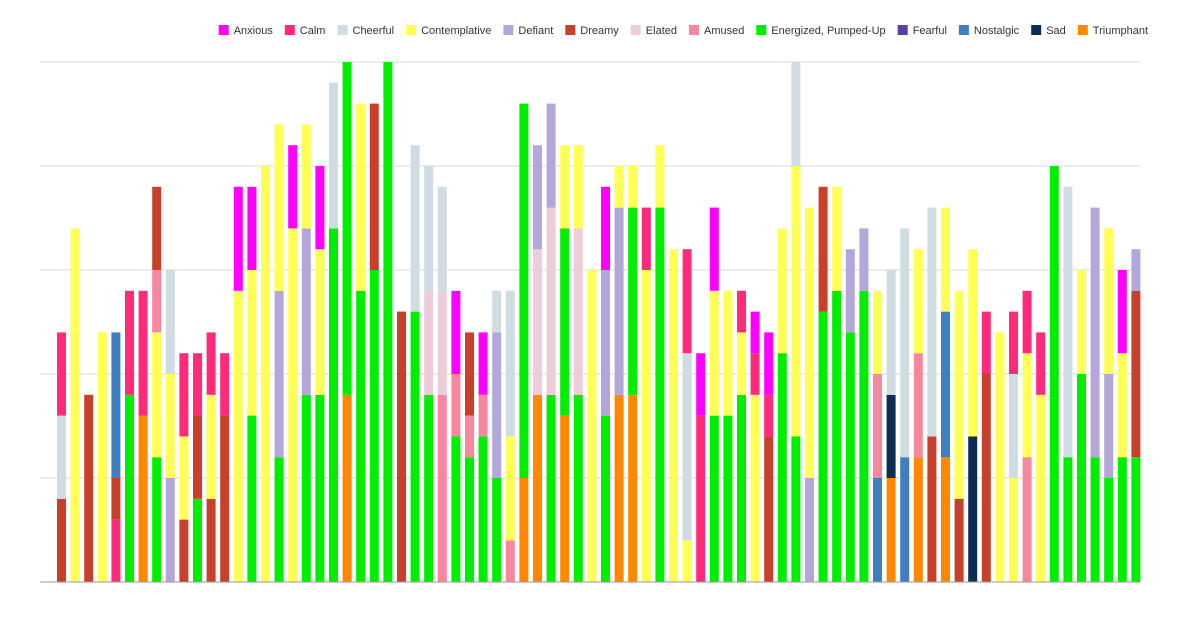  What do you see at coordinates (1056, 31) in the screenshot?
I see `legend-label: Sad` at bounding box center [1056, 31].